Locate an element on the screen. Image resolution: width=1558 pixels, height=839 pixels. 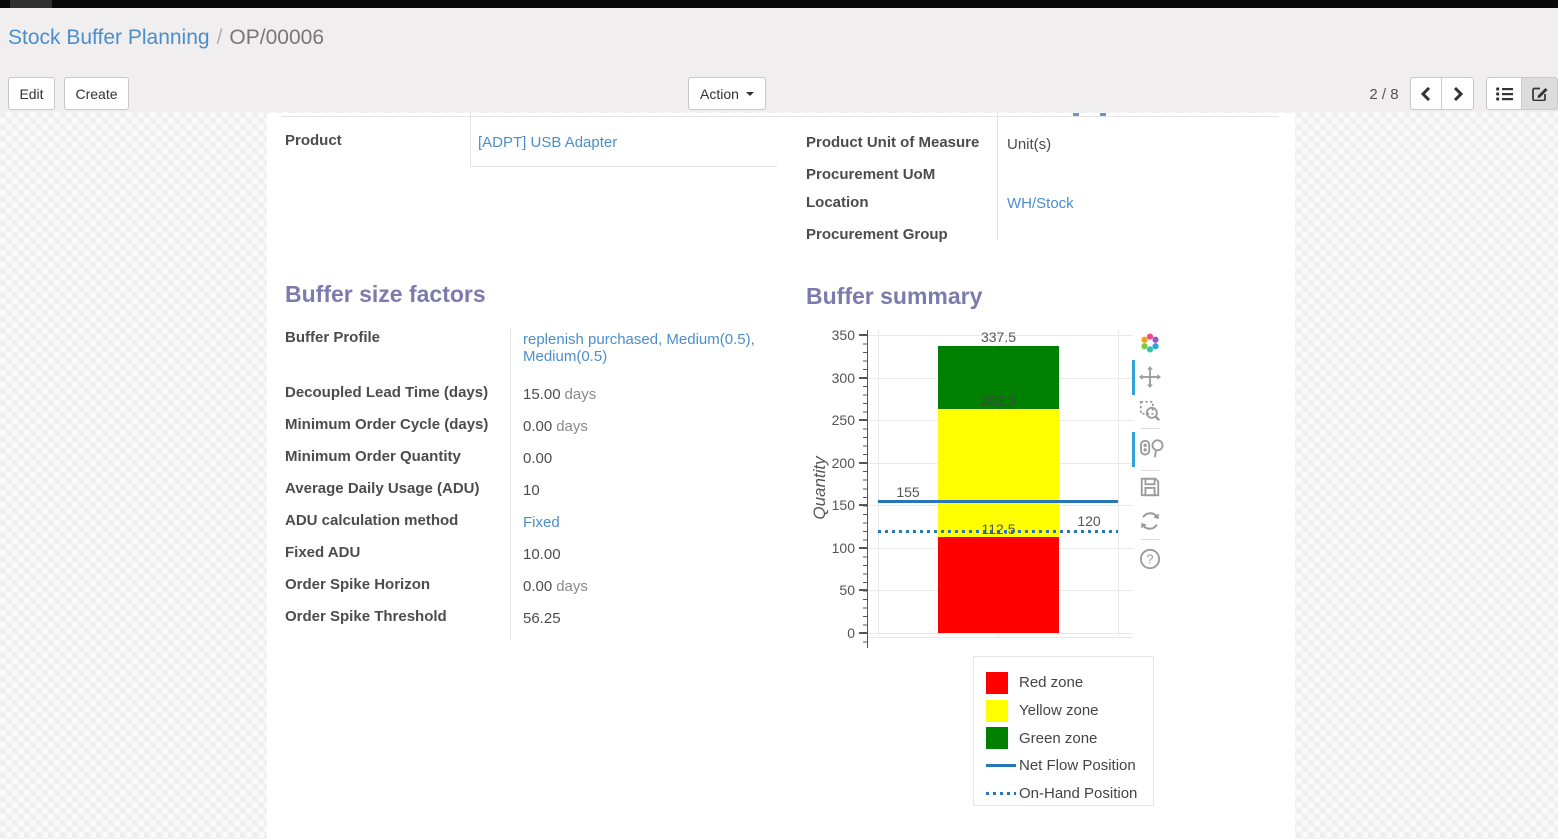
net-flow-label: 155 is located at coordinates (908, 492).